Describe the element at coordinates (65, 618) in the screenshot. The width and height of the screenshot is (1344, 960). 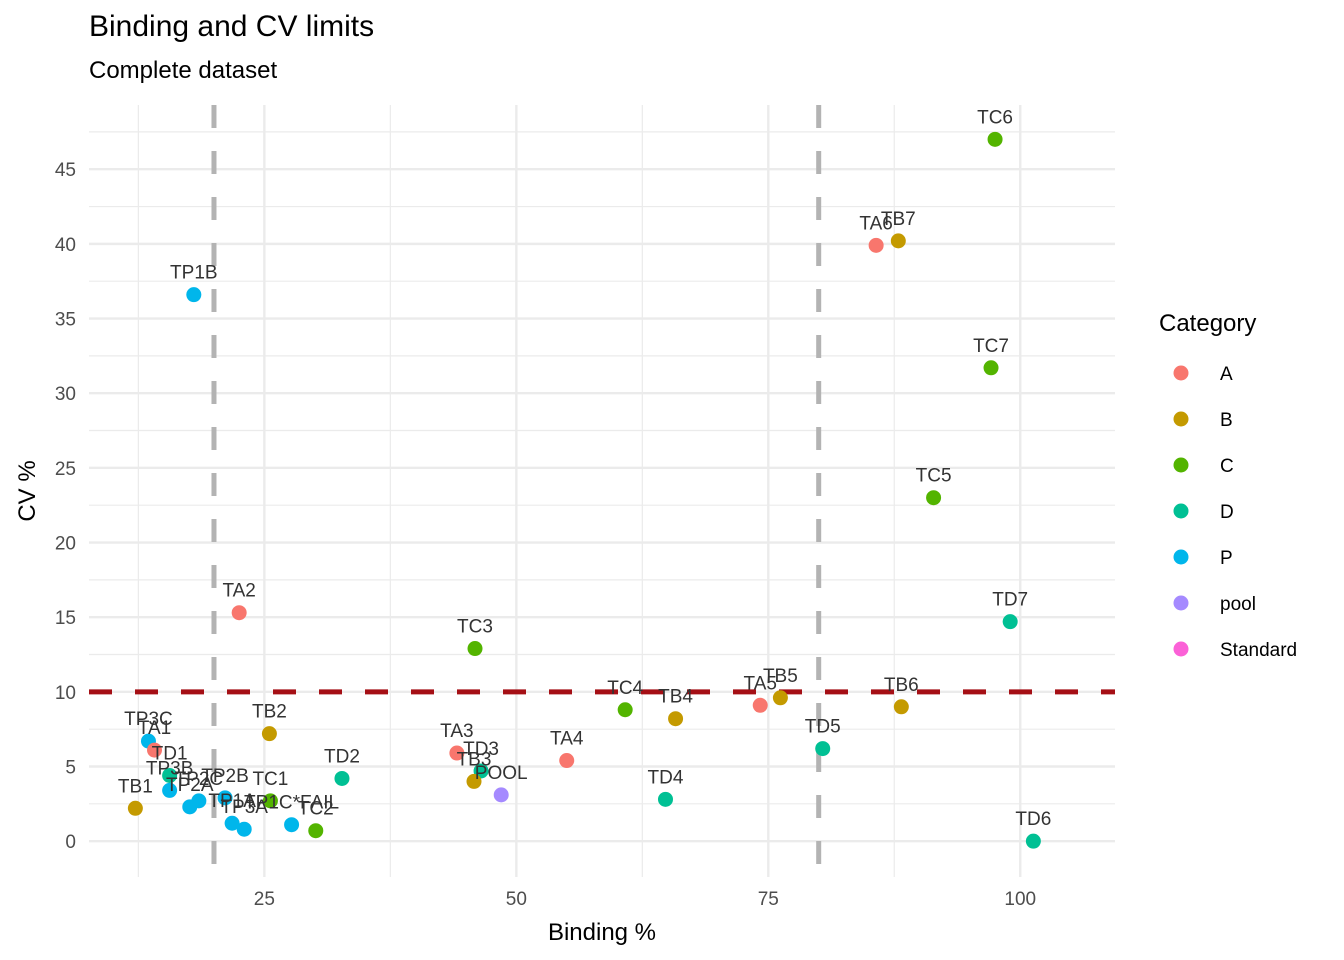
I see `y-tick-label: 15` at that location.